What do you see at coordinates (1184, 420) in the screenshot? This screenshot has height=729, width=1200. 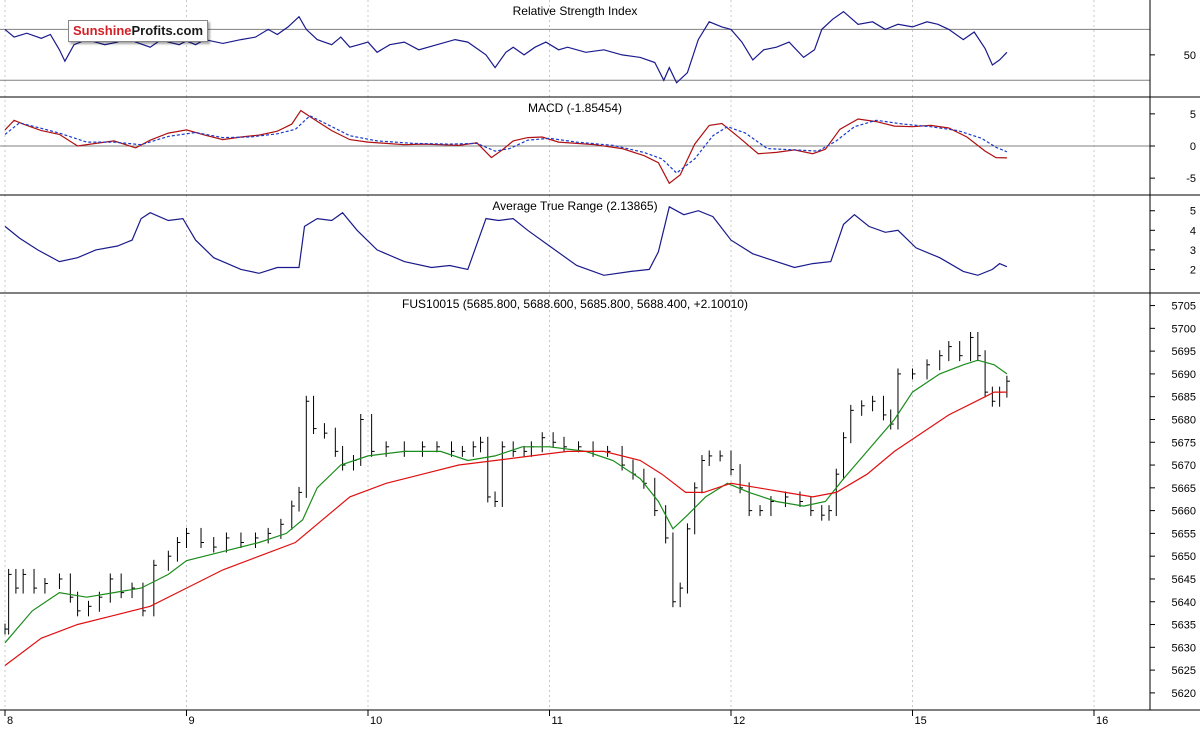 I see `y-tick-label: 5680` at bounding box center [1184, 420].